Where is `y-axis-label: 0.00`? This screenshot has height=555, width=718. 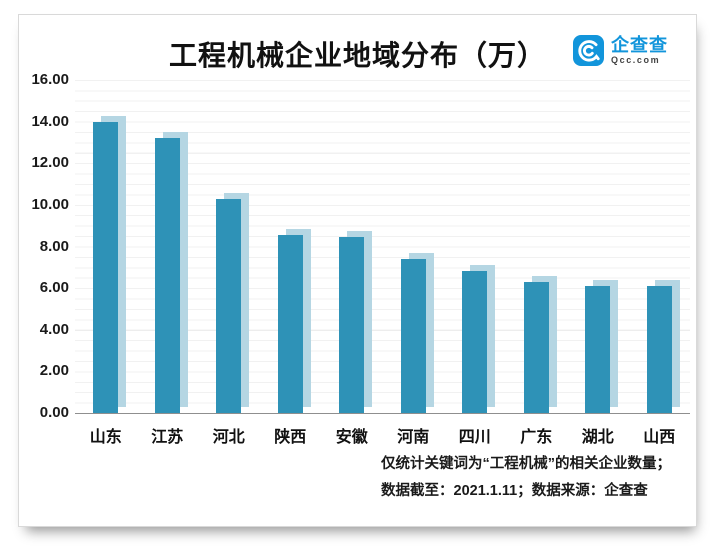
y-axis-label: 0.00 is located at coordinates (54, 412).